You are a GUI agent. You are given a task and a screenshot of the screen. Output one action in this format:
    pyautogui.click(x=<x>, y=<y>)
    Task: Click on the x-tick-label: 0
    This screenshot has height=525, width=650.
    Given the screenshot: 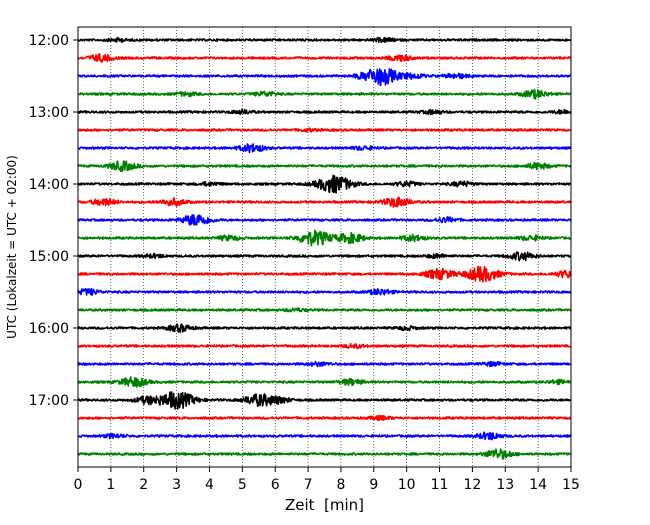 What is the action you would take?
    pyautogui.click(x=78, y=485)
    